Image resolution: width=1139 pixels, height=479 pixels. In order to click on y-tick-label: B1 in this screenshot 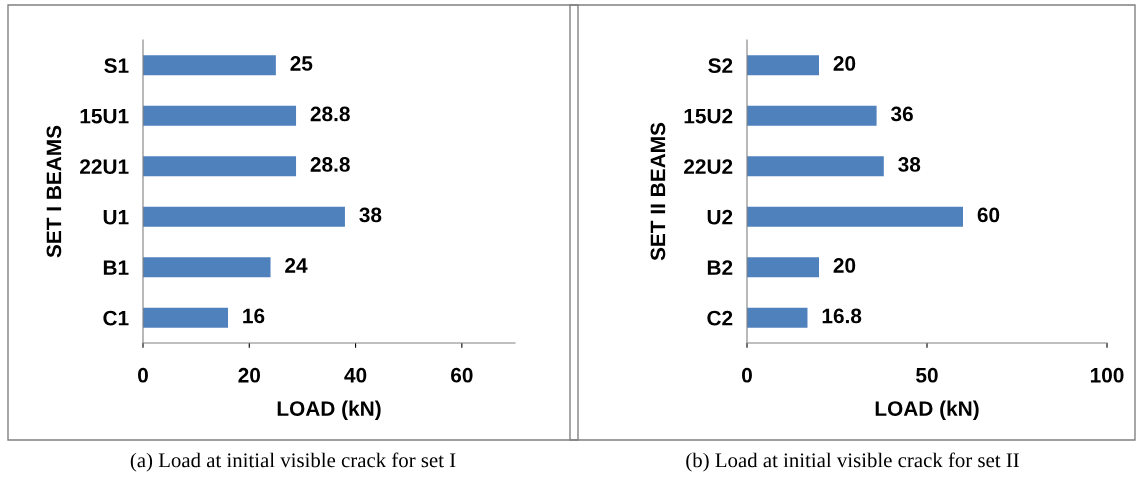, I will do `click(116, 267)`.